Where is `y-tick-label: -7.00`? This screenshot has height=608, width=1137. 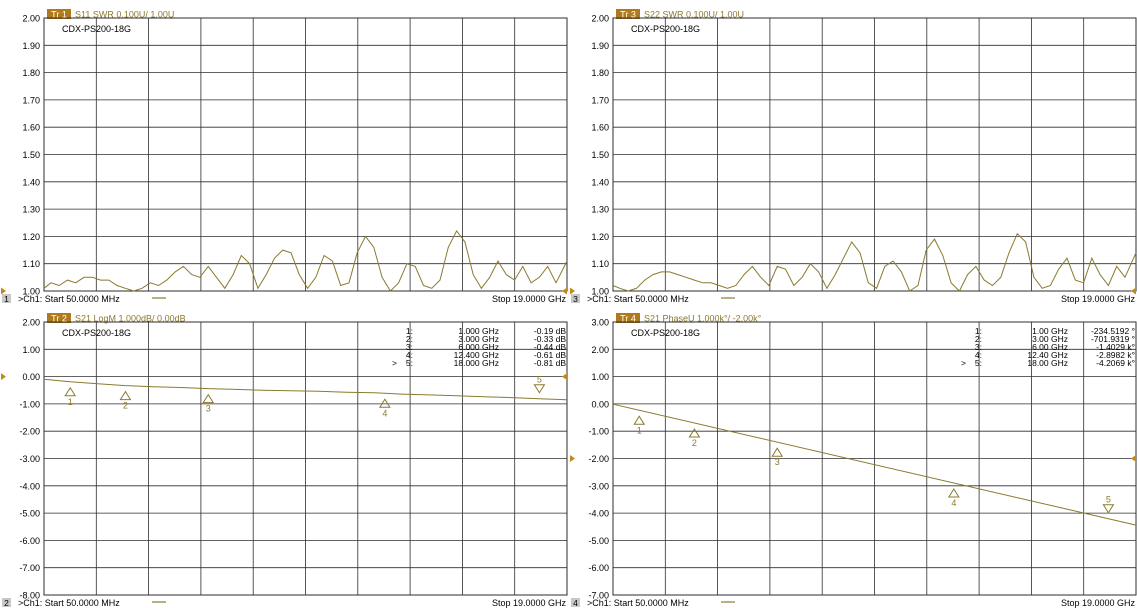 y-tick-label: -7.00 is located at coordinates (29, 568).